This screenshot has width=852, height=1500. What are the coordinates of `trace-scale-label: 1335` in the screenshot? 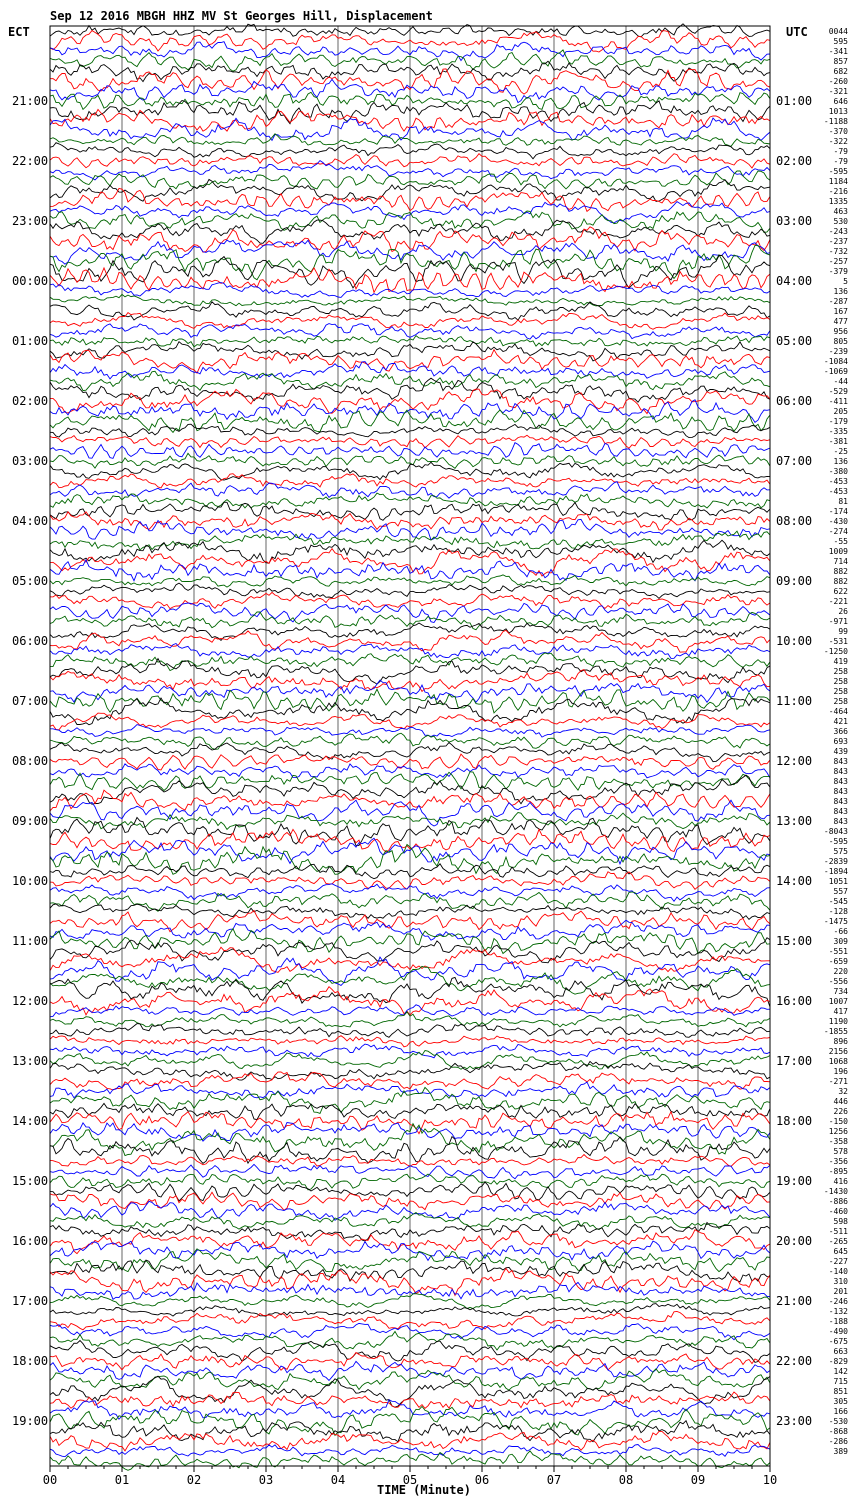 It's located at (838, 201).